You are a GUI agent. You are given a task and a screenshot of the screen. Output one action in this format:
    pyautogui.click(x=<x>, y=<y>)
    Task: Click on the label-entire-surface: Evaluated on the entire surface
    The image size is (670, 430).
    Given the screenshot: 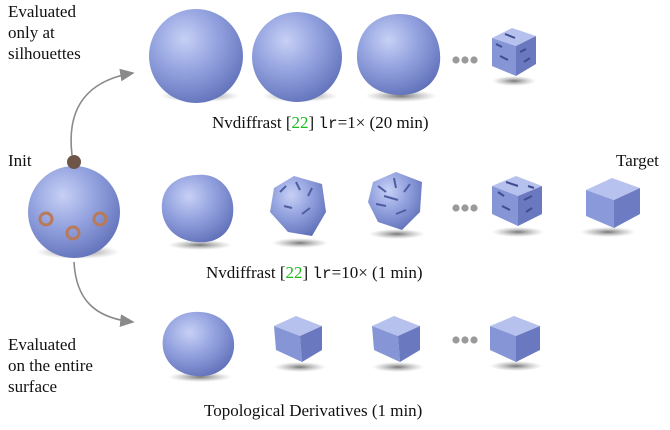 What is the action you would take?
    pyautogui.click(x=50, y=365)
    